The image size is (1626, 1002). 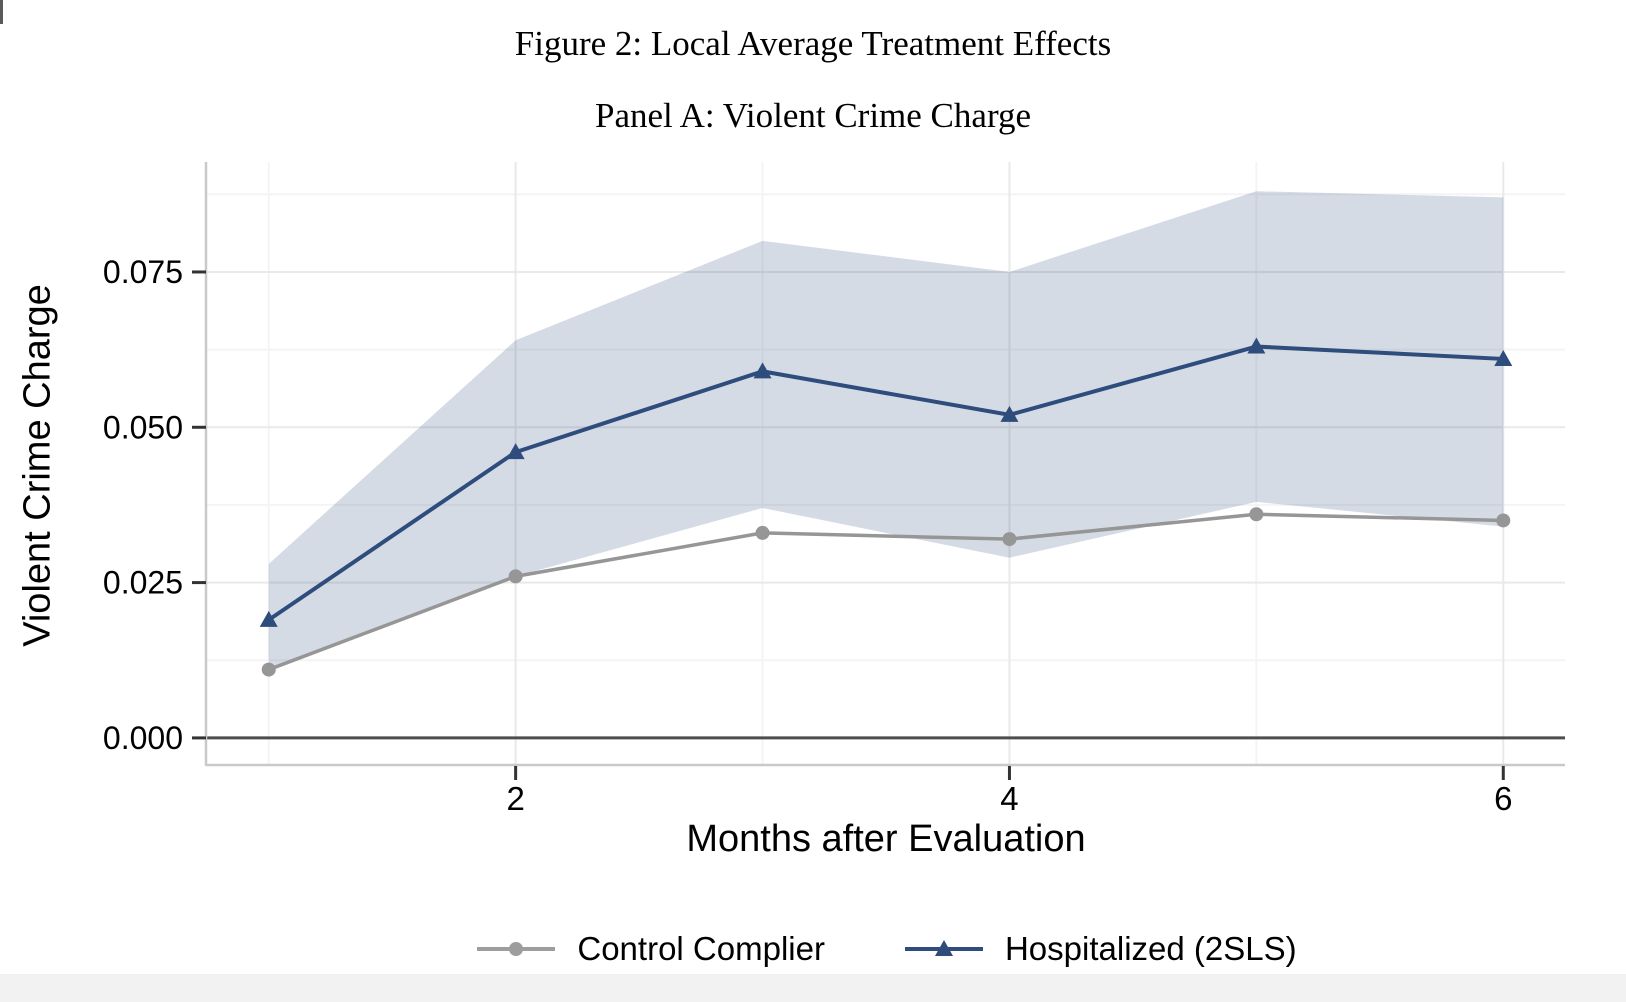 What do you see at coordinates (1, 12) in the screenshot?
I see `window-edge-artifact` at bounding box center [1, 12].